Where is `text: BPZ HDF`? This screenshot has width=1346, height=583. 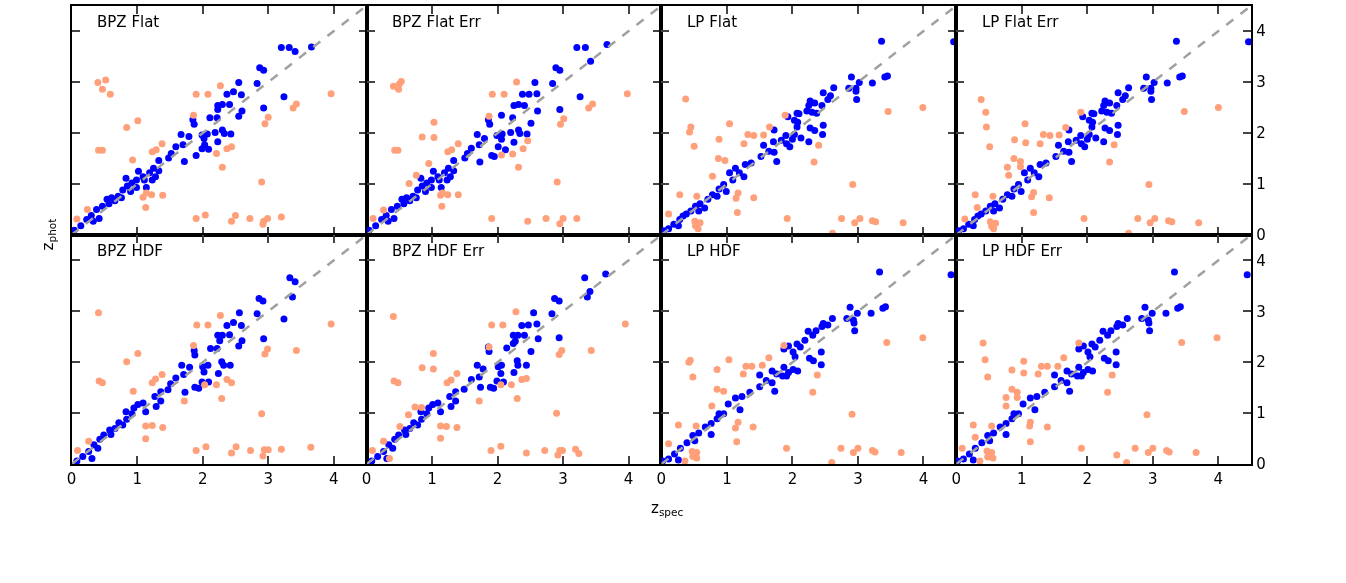 text: BPZ HDF is located at coordinates (130, 251).